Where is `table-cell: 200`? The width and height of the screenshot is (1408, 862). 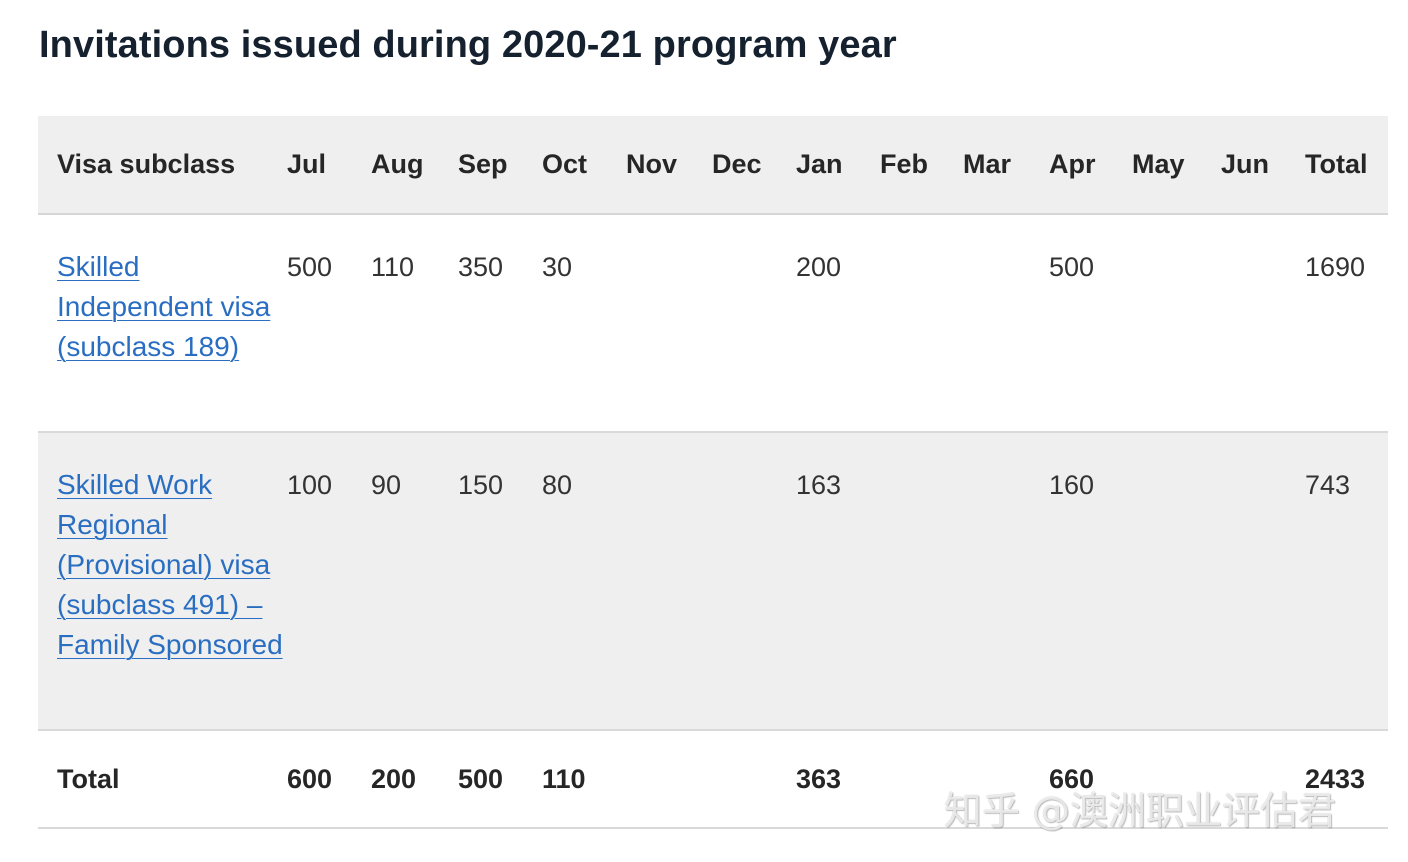
table-cell: 200 is located at coordinates (819, 267).